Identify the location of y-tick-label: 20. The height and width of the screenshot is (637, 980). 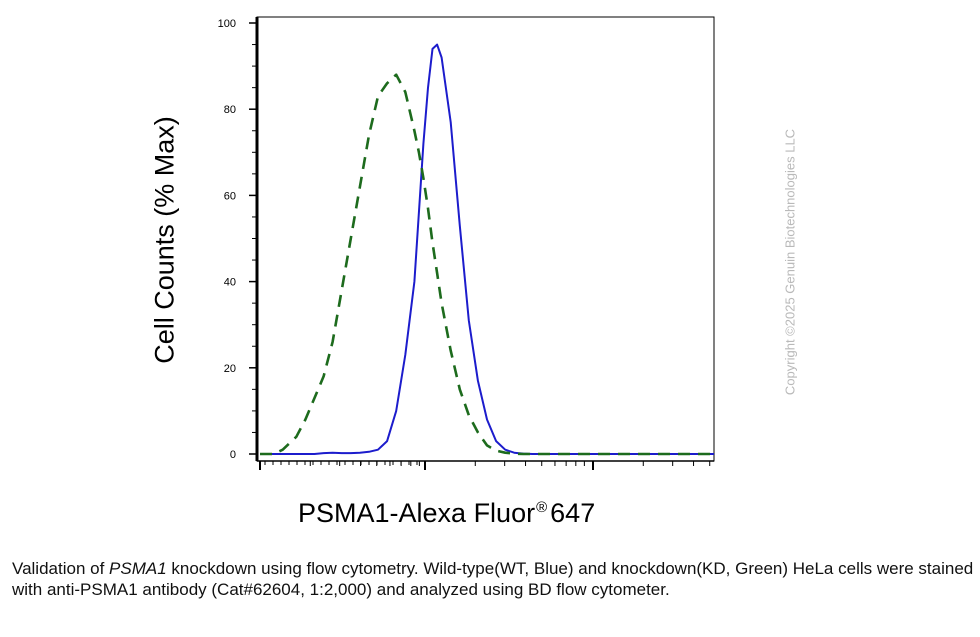
(230, 369).